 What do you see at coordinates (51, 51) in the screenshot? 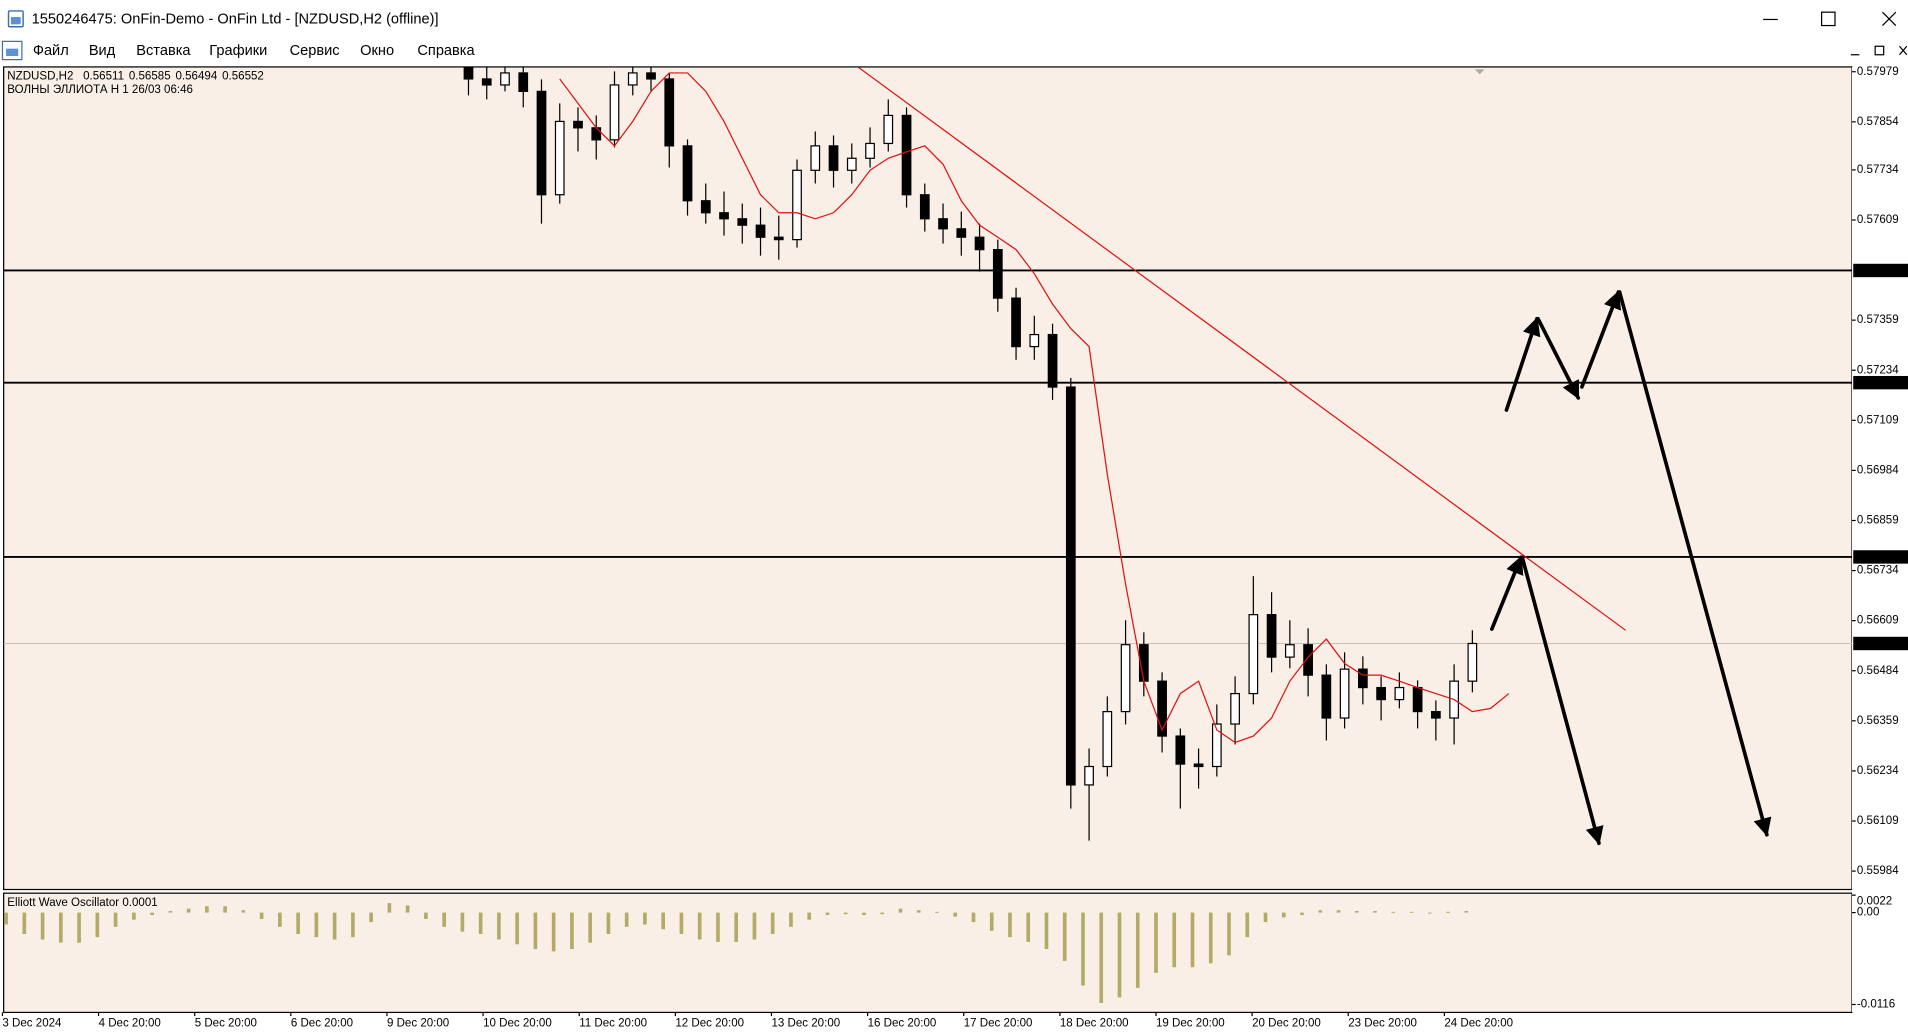
I see `menu-item: Файл` at bounding box center [51, 51].